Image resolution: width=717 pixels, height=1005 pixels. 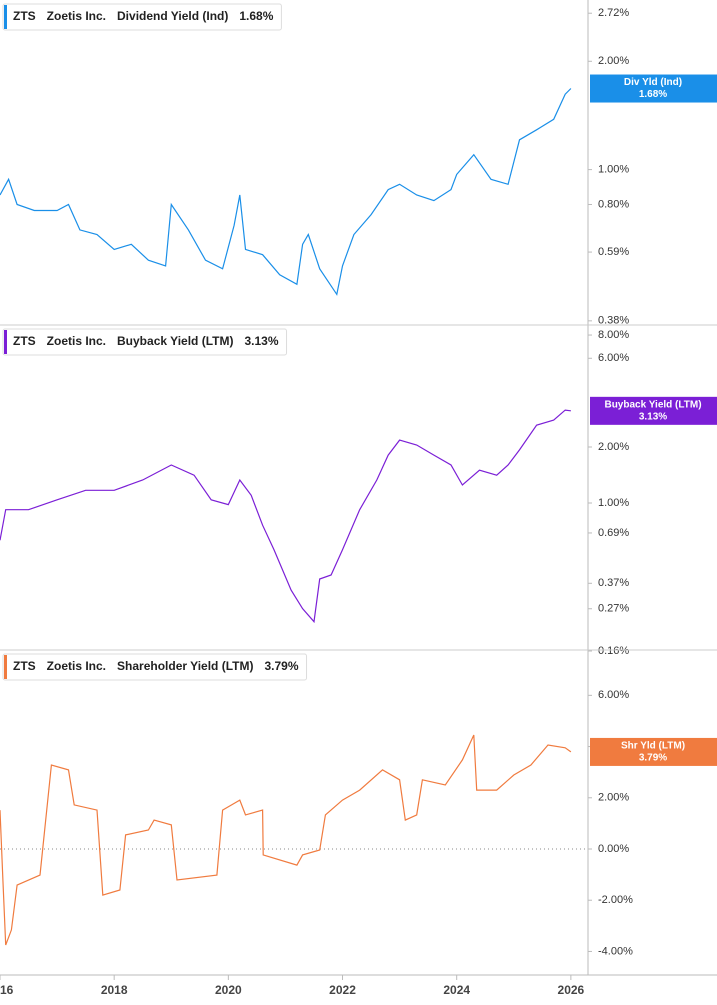 What do you see at coordinates (172, 16) in the screenshot?
I see `series-name: Dividend Yield (Ind)` at bounding box center [172, 16].